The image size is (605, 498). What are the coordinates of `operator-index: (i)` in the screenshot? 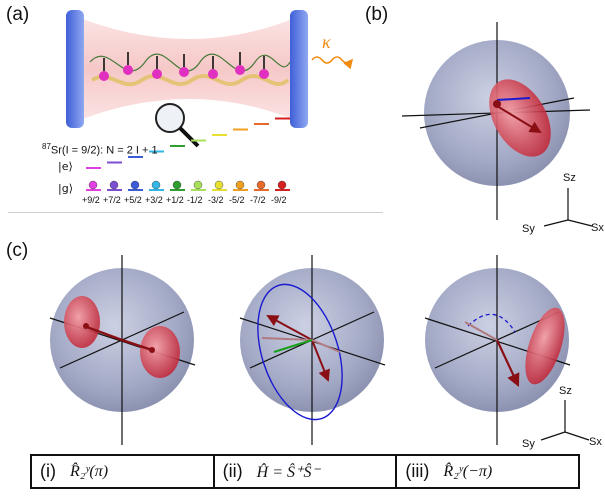 It's located at (48, 471).